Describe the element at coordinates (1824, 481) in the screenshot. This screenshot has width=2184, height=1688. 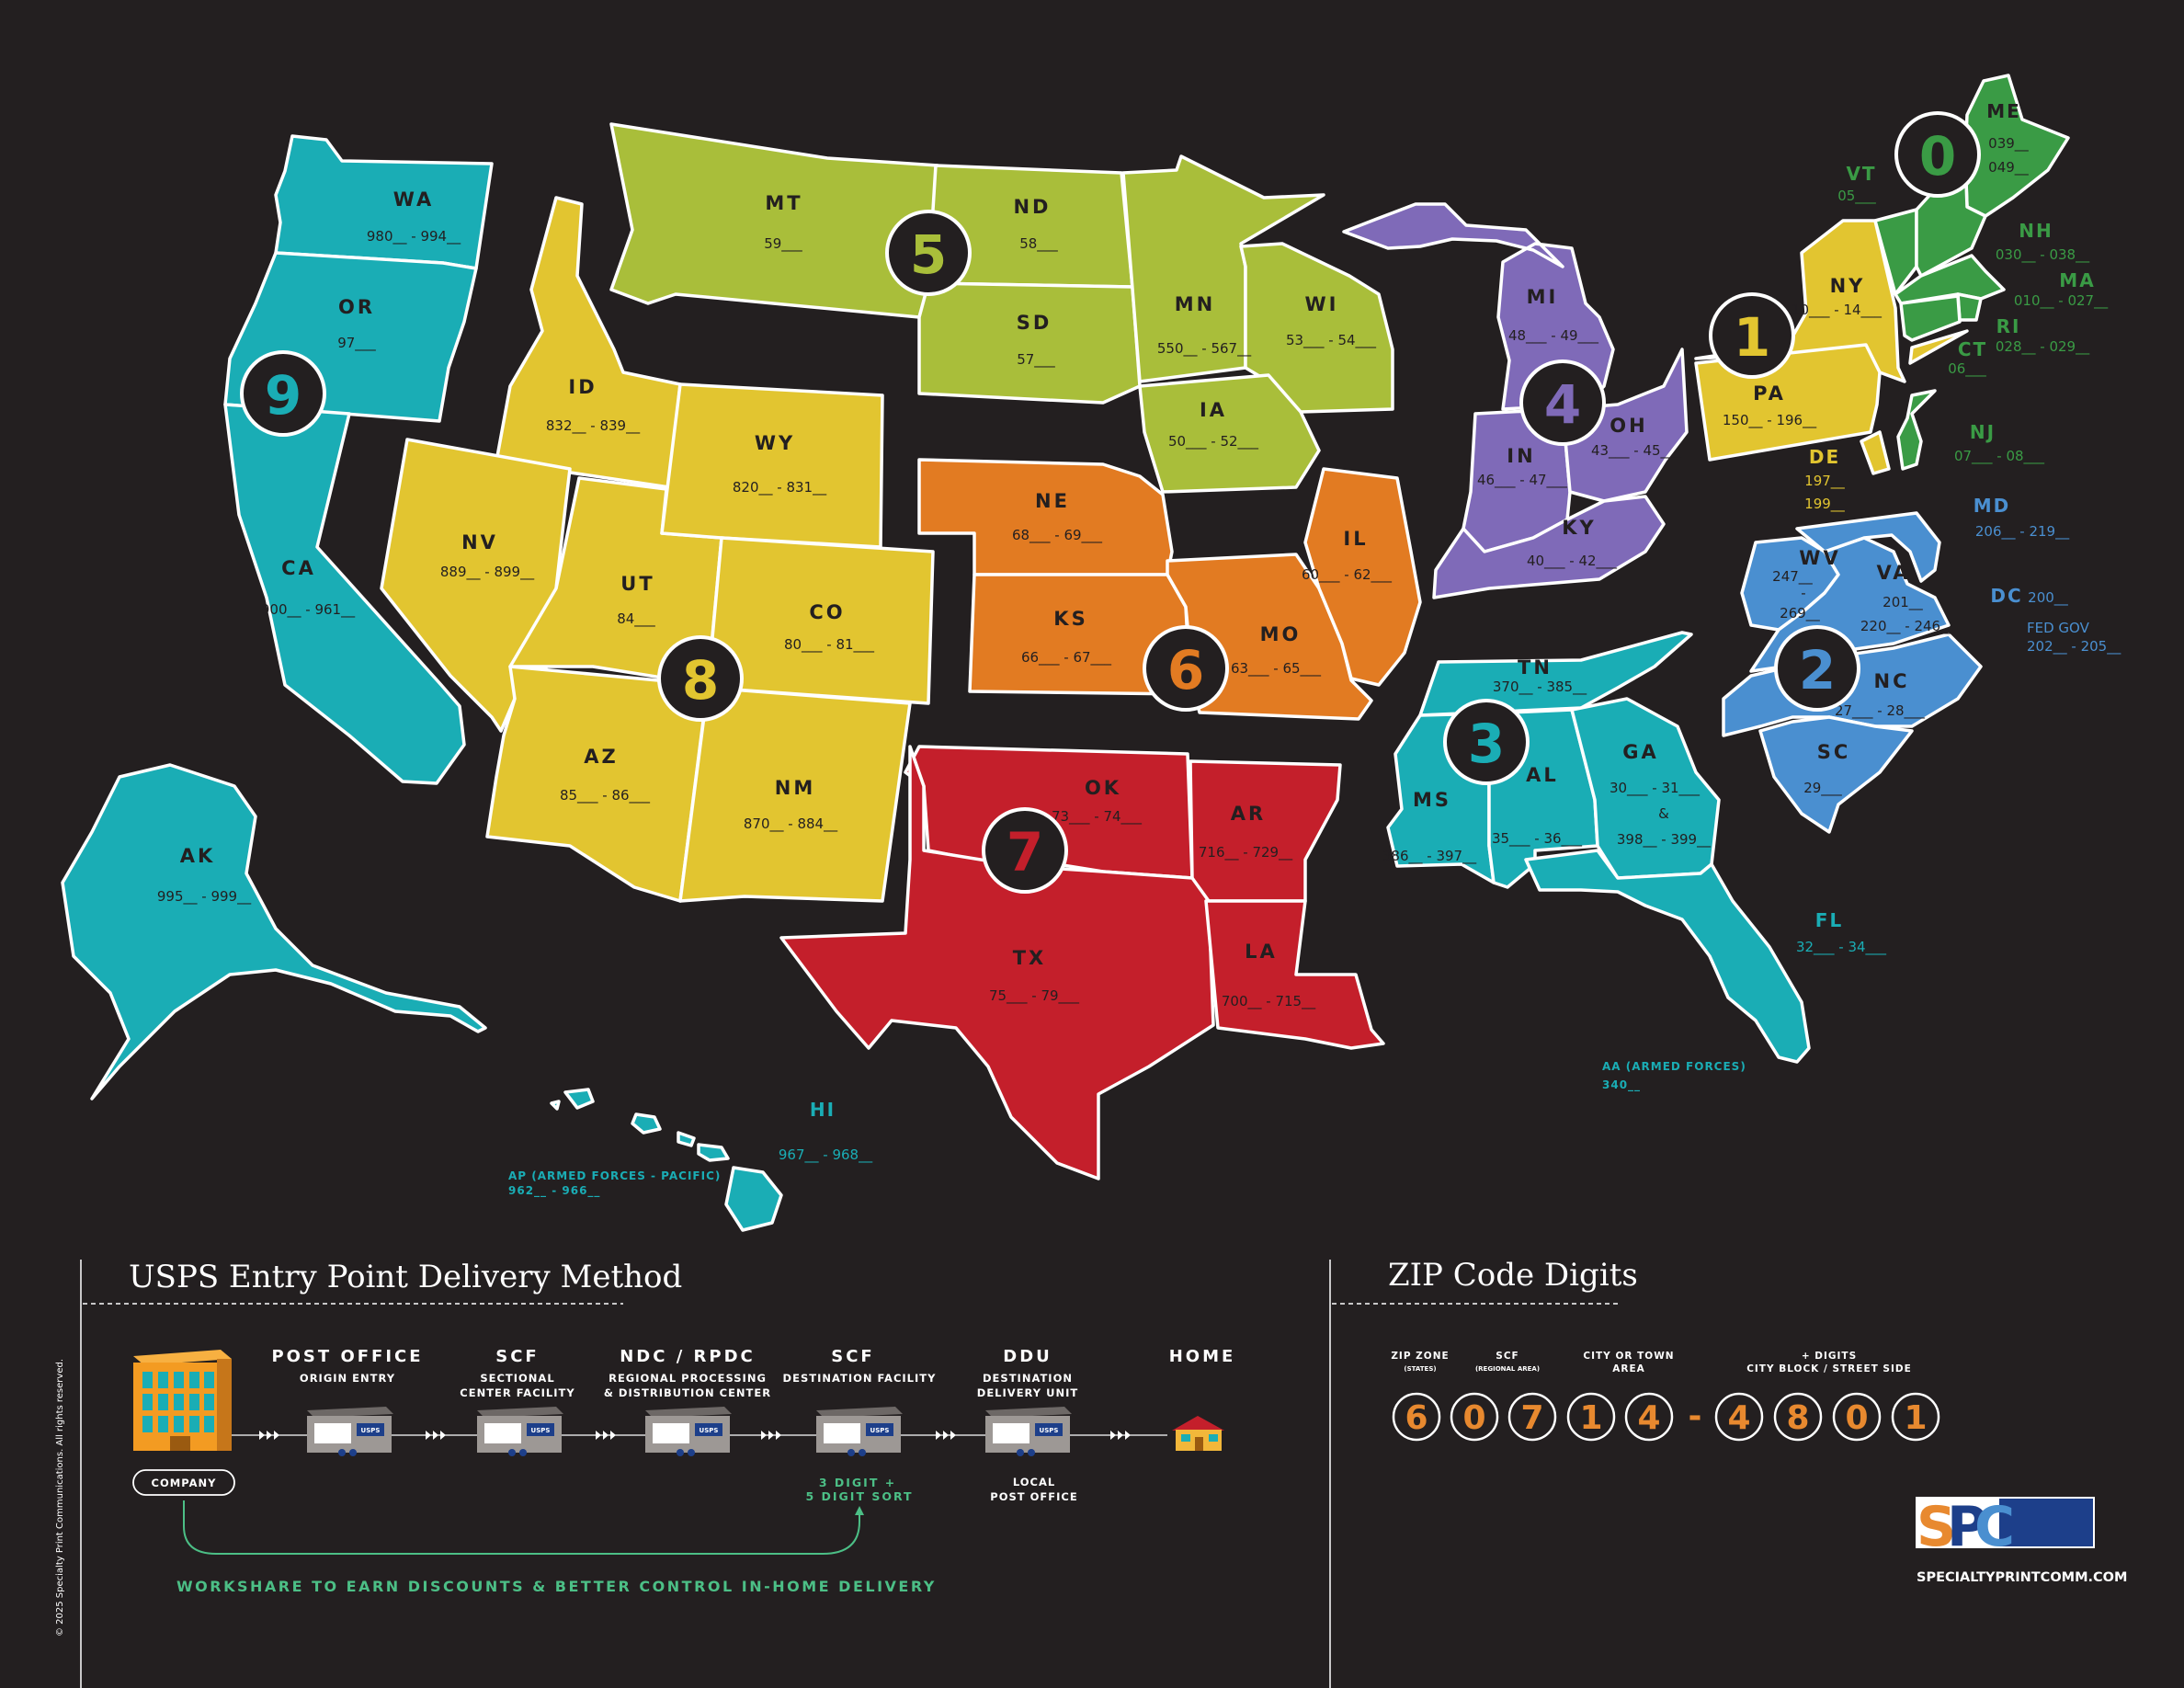
I see `range-de-1: 197__` at that location.